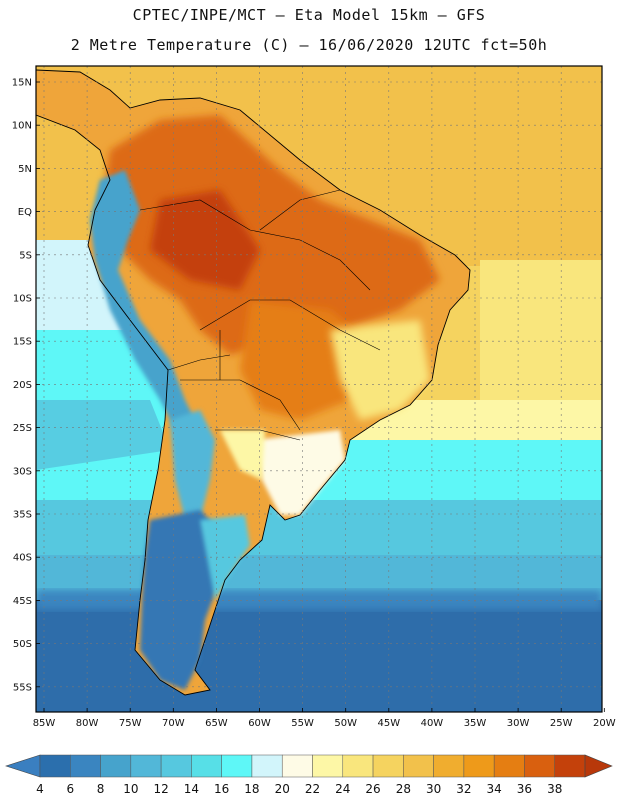  Describe the element at coordinates (259, 723) in the screenshot. I see `lon-tick-label: 60W` at that location.